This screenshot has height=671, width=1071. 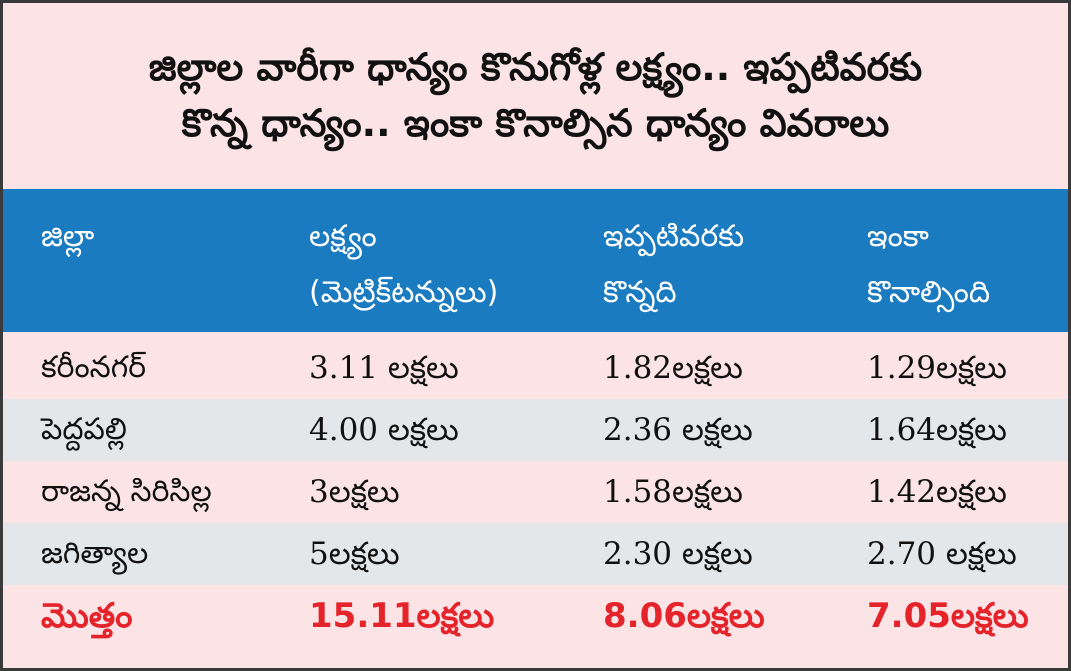 What do you see at coordinates (937, 430) in the screenshot?
I see `remaining-cell: 1.64లక్షలు` at bounding box center [937, 430].